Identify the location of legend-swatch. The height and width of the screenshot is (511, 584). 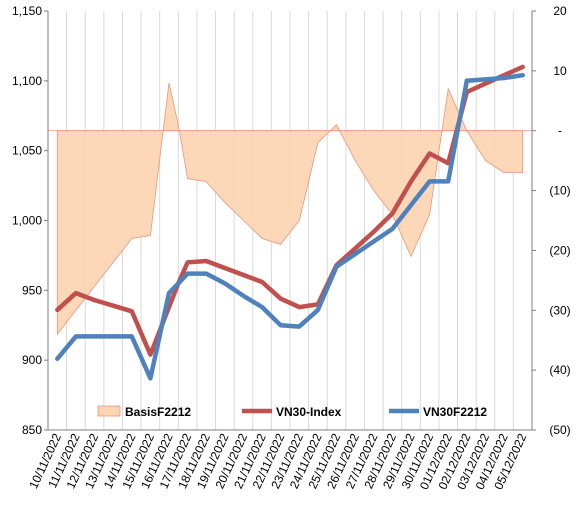
(109, 411).